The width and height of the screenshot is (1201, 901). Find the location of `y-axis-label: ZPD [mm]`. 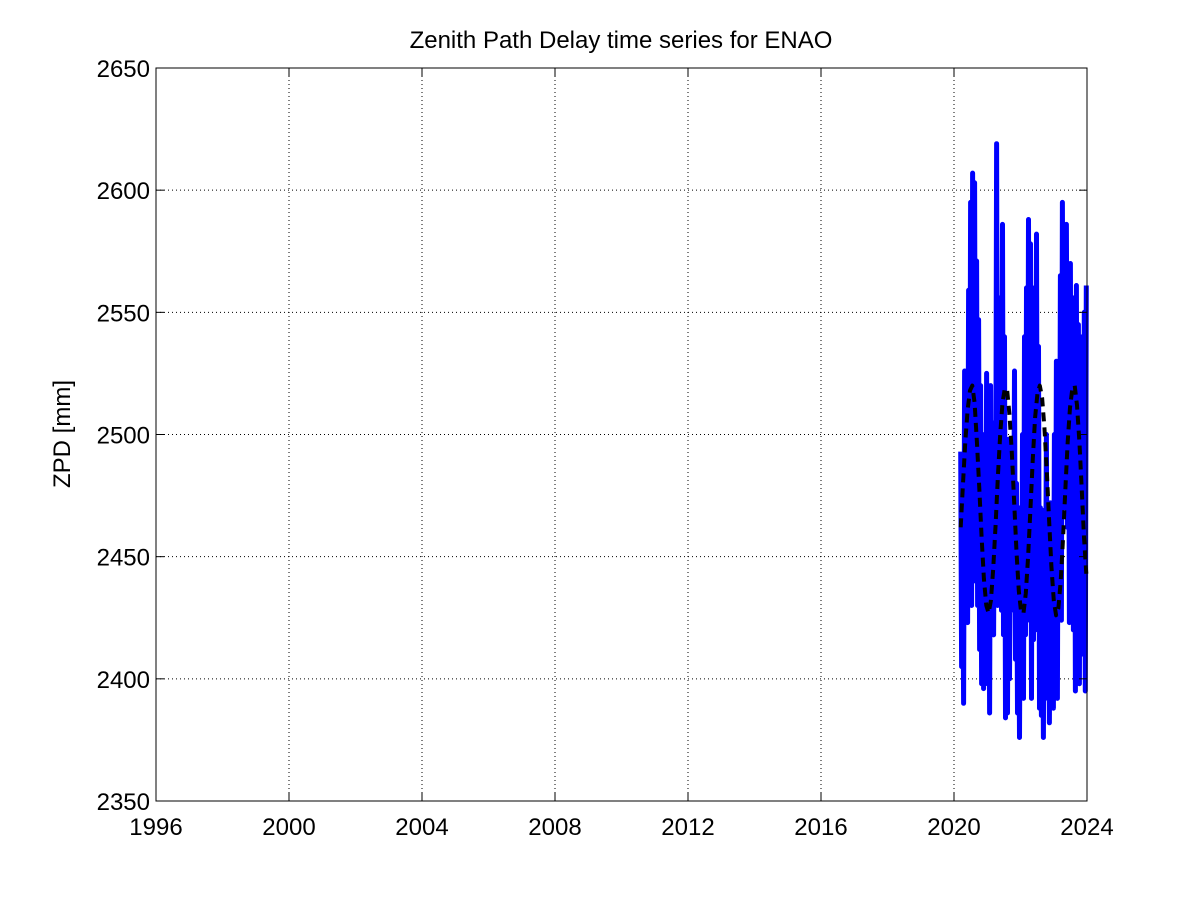

y-axis-label: ZPD [mm] is located at coordinates (62, 434).